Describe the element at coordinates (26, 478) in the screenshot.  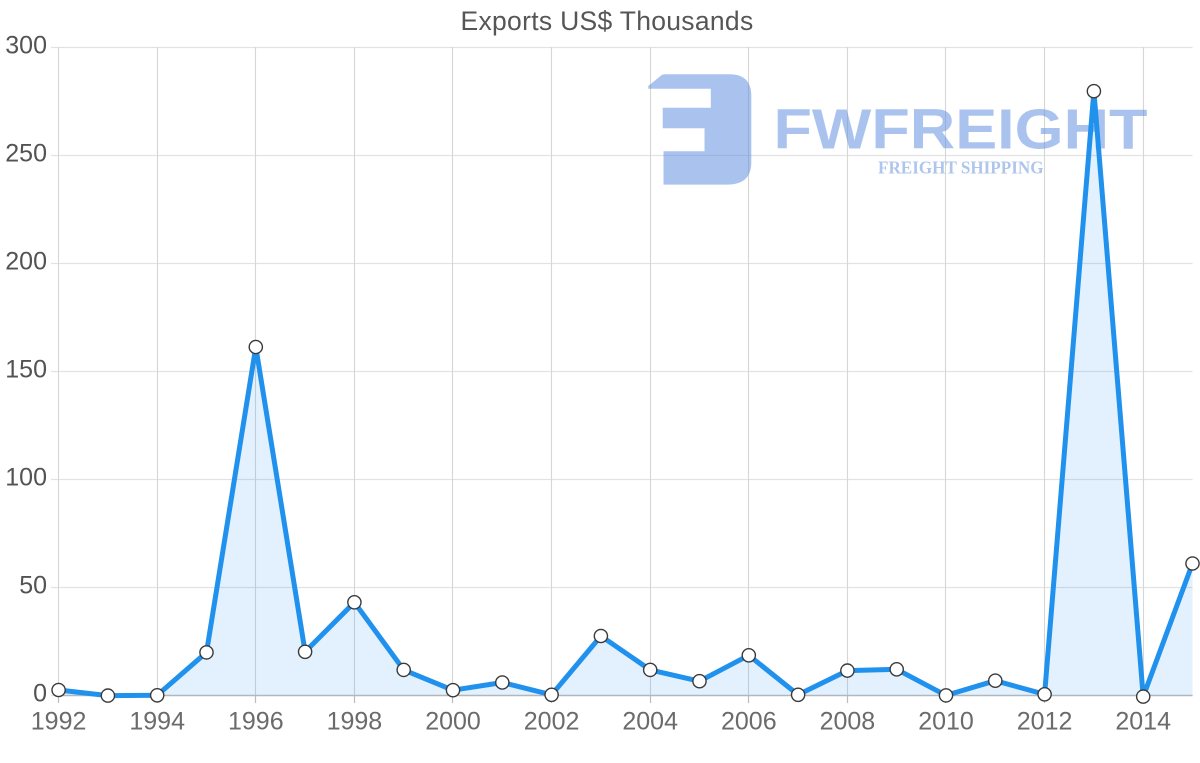
I see `svg-text: 100` at that location.